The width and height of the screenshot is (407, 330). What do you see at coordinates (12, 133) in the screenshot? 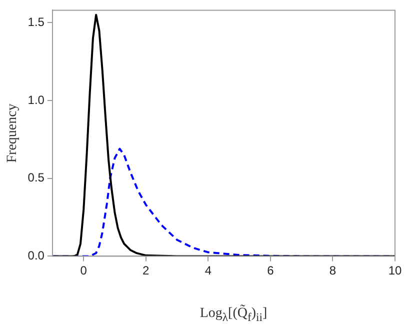
I see `y-axis-title: Frequency` at bounding box center [12, 133].